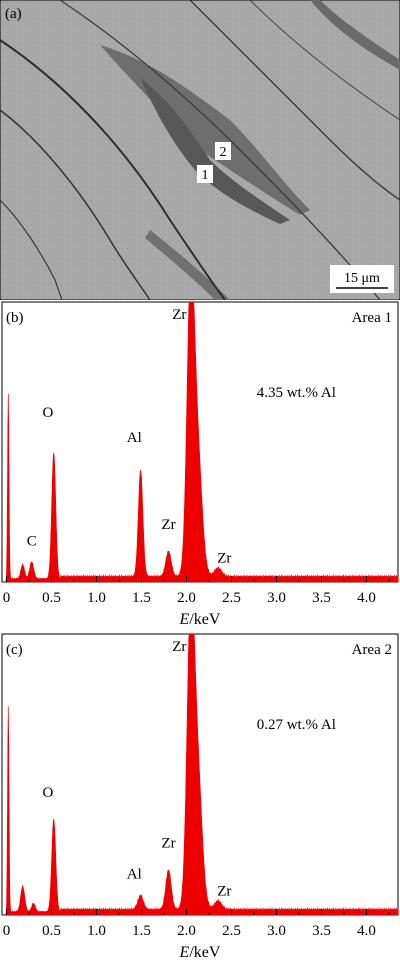  I want to click on marker-1-box, so click(205, 174).